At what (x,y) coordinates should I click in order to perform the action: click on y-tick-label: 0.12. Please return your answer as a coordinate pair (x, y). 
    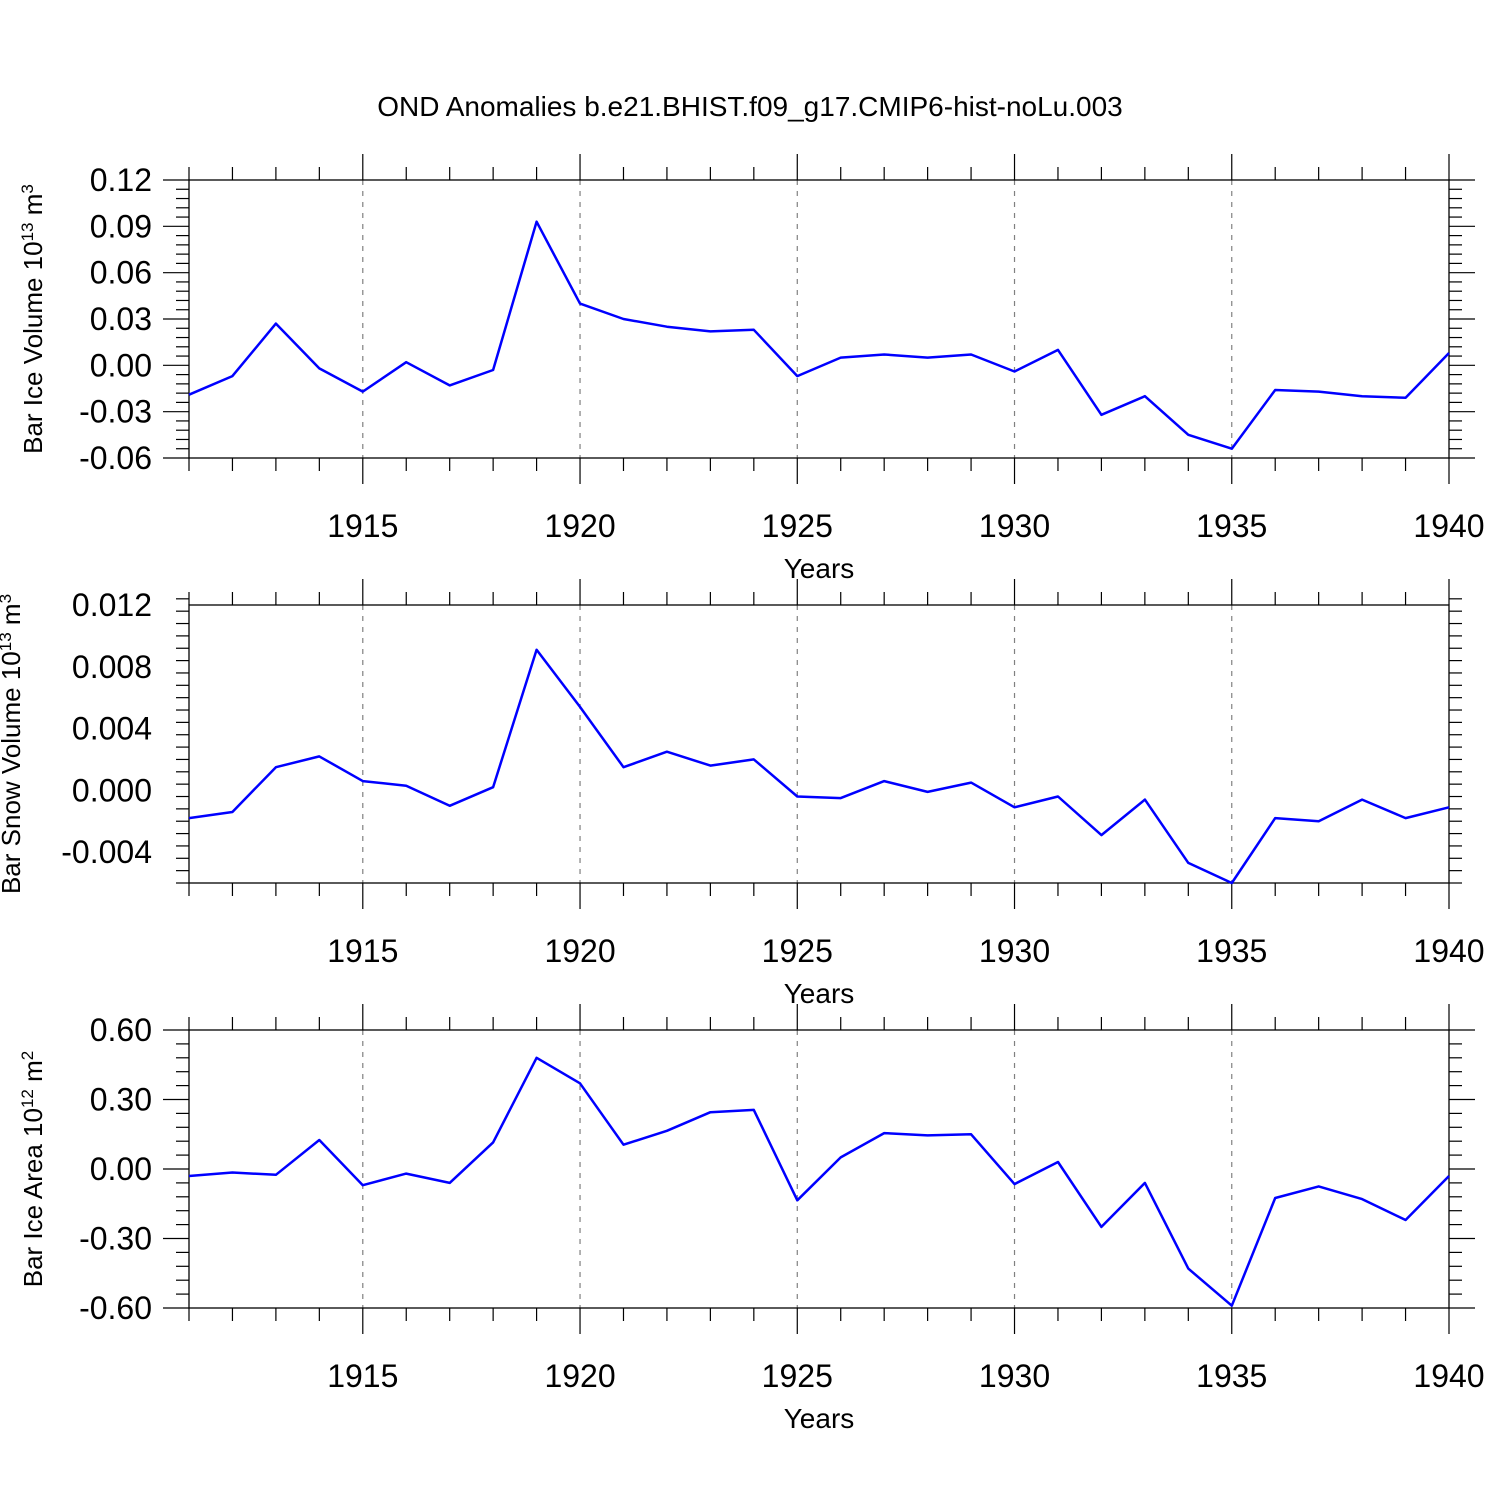
    Looking at the image, I should click on (121, 180).